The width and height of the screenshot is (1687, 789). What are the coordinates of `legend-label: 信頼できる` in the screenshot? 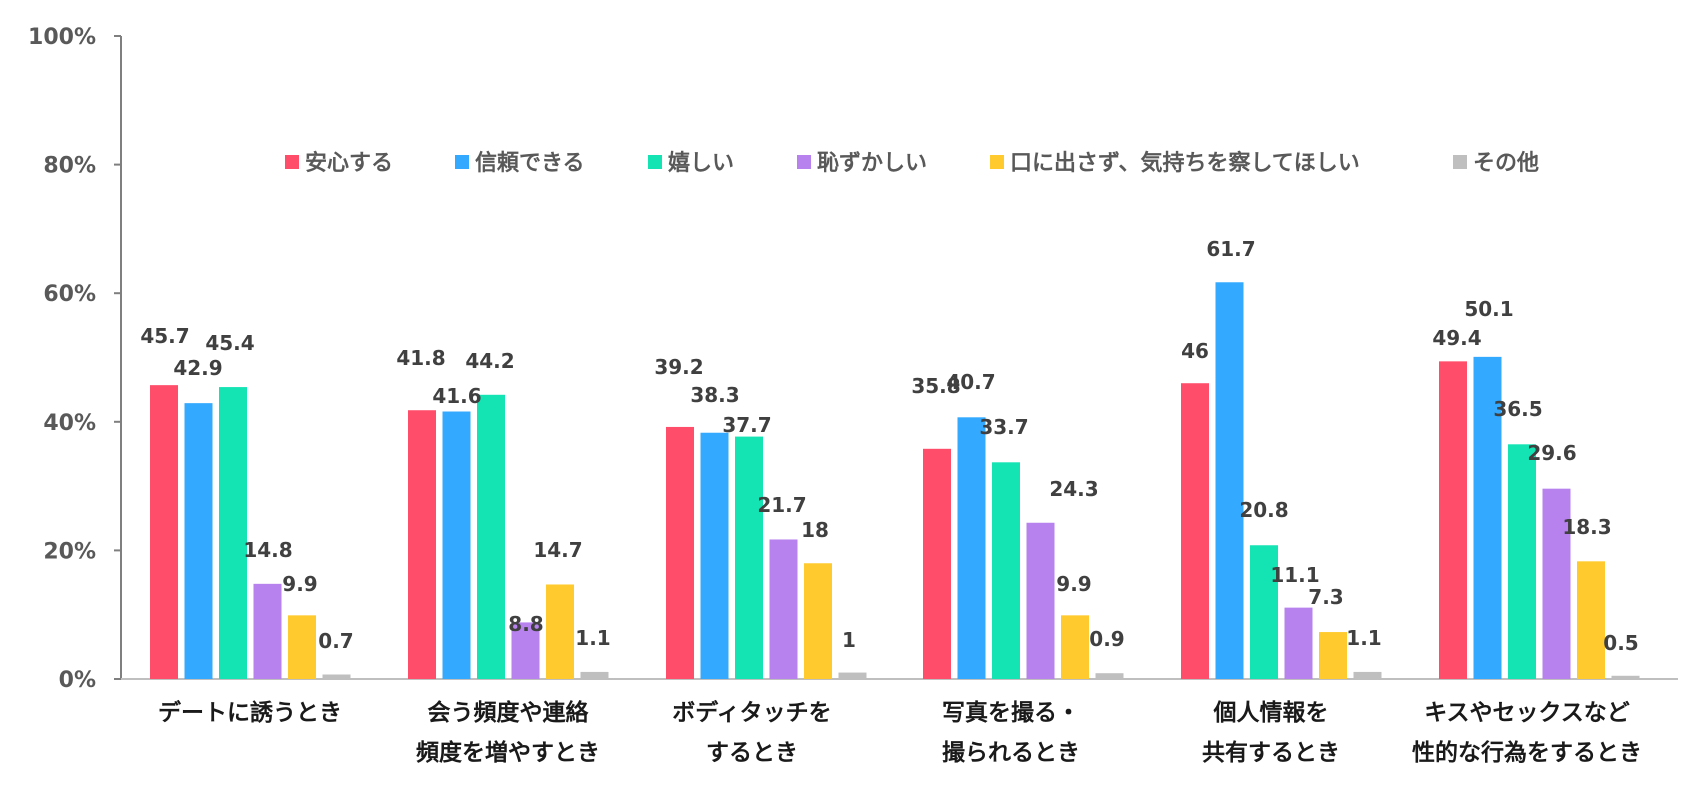 It's located at (530, 163).